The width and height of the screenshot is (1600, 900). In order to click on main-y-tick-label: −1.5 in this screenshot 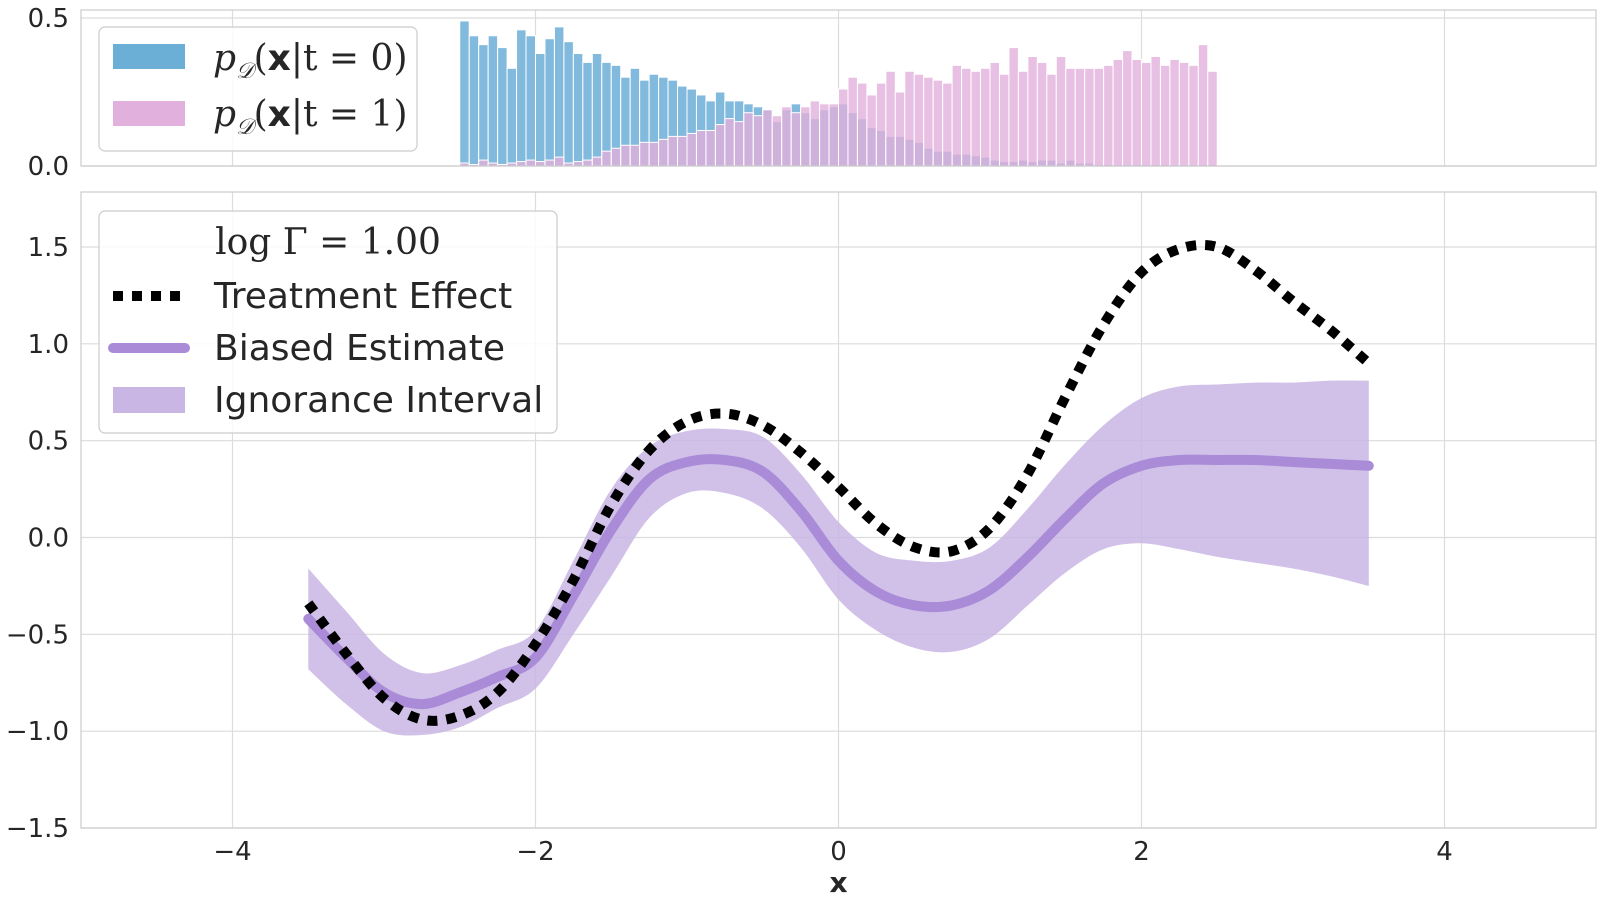, I will do `click(37, 829)`.